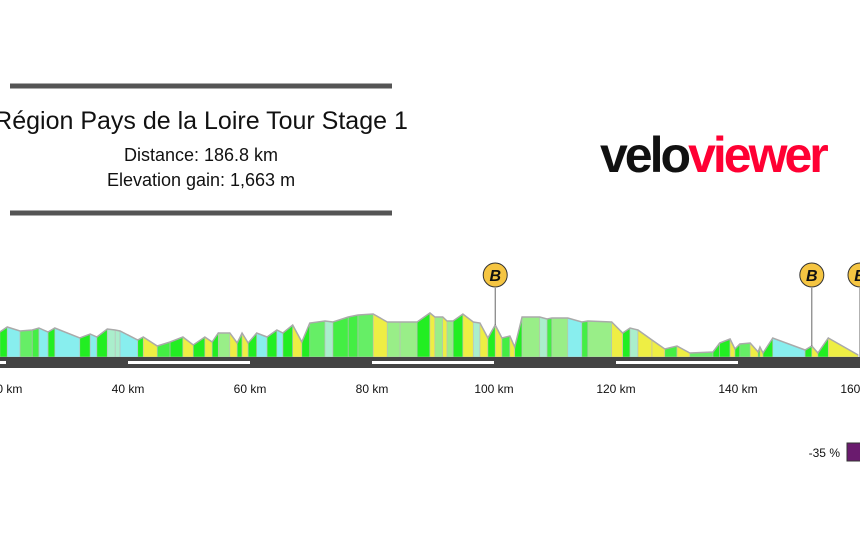  What do you see at coordinates (850, 389) in the screenshot?
I see `x-tick-label: 160 km` at bounding box center [850, 389].